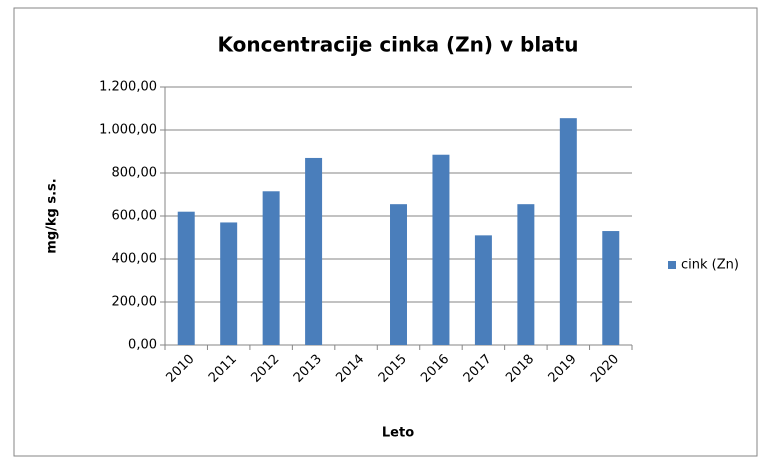 This screenshot has height=464, width=767. I want to click on y-tick-label: 1.000,00, so click(128, 130).